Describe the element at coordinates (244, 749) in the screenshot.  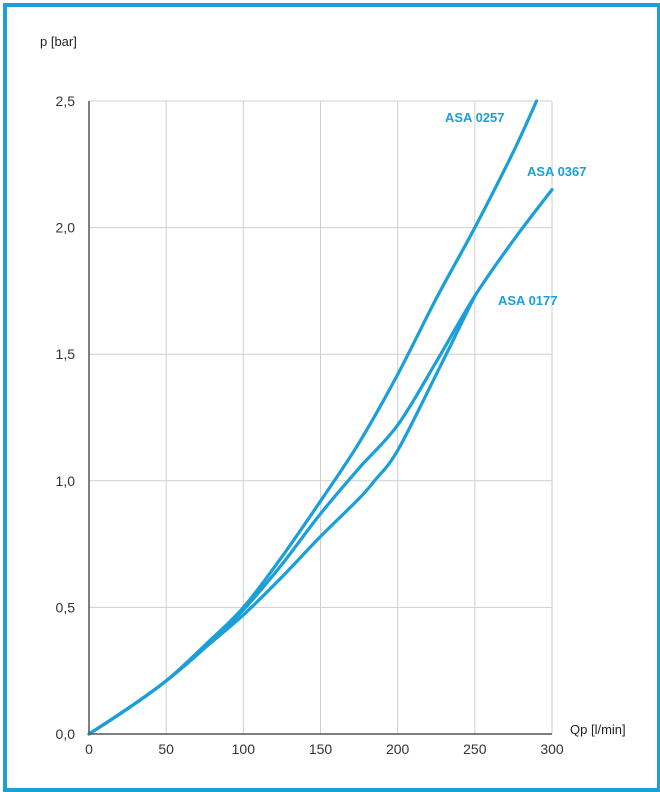
I see `x-tick-label: 100` at that location.